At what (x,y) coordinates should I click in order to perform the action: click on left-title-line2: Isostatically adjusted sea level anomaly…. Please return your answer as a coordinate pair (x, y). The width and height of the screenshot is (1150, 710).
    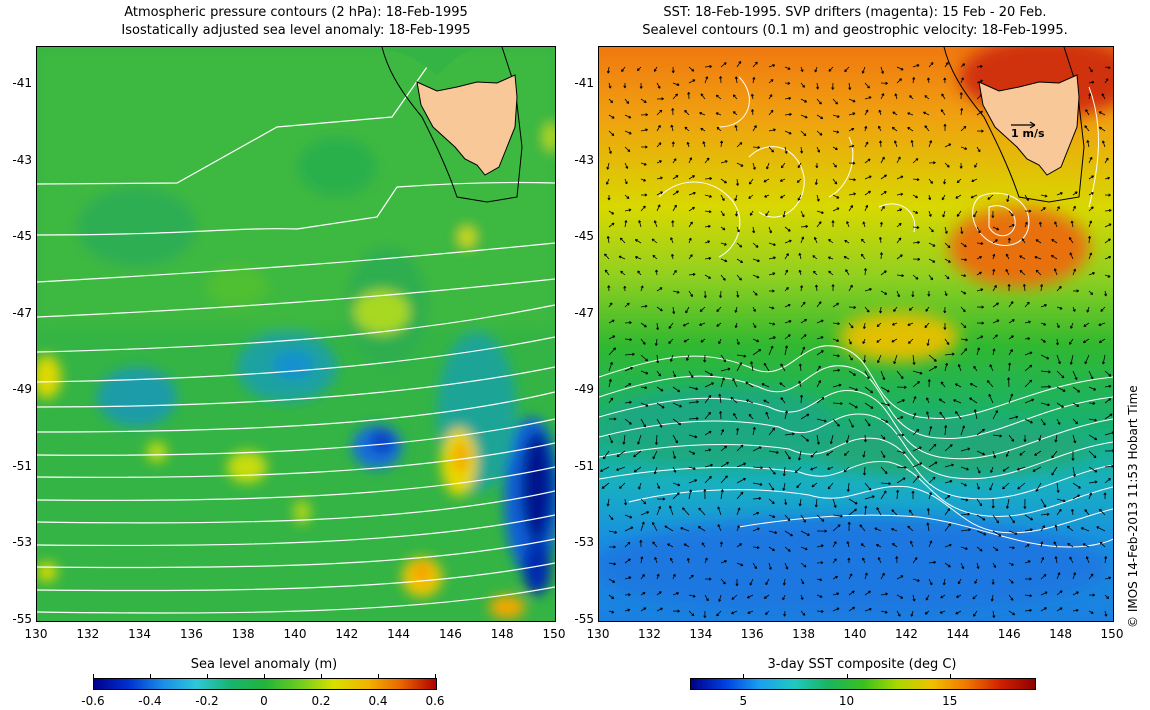
    Looking at the image, I should click on (296, 30).